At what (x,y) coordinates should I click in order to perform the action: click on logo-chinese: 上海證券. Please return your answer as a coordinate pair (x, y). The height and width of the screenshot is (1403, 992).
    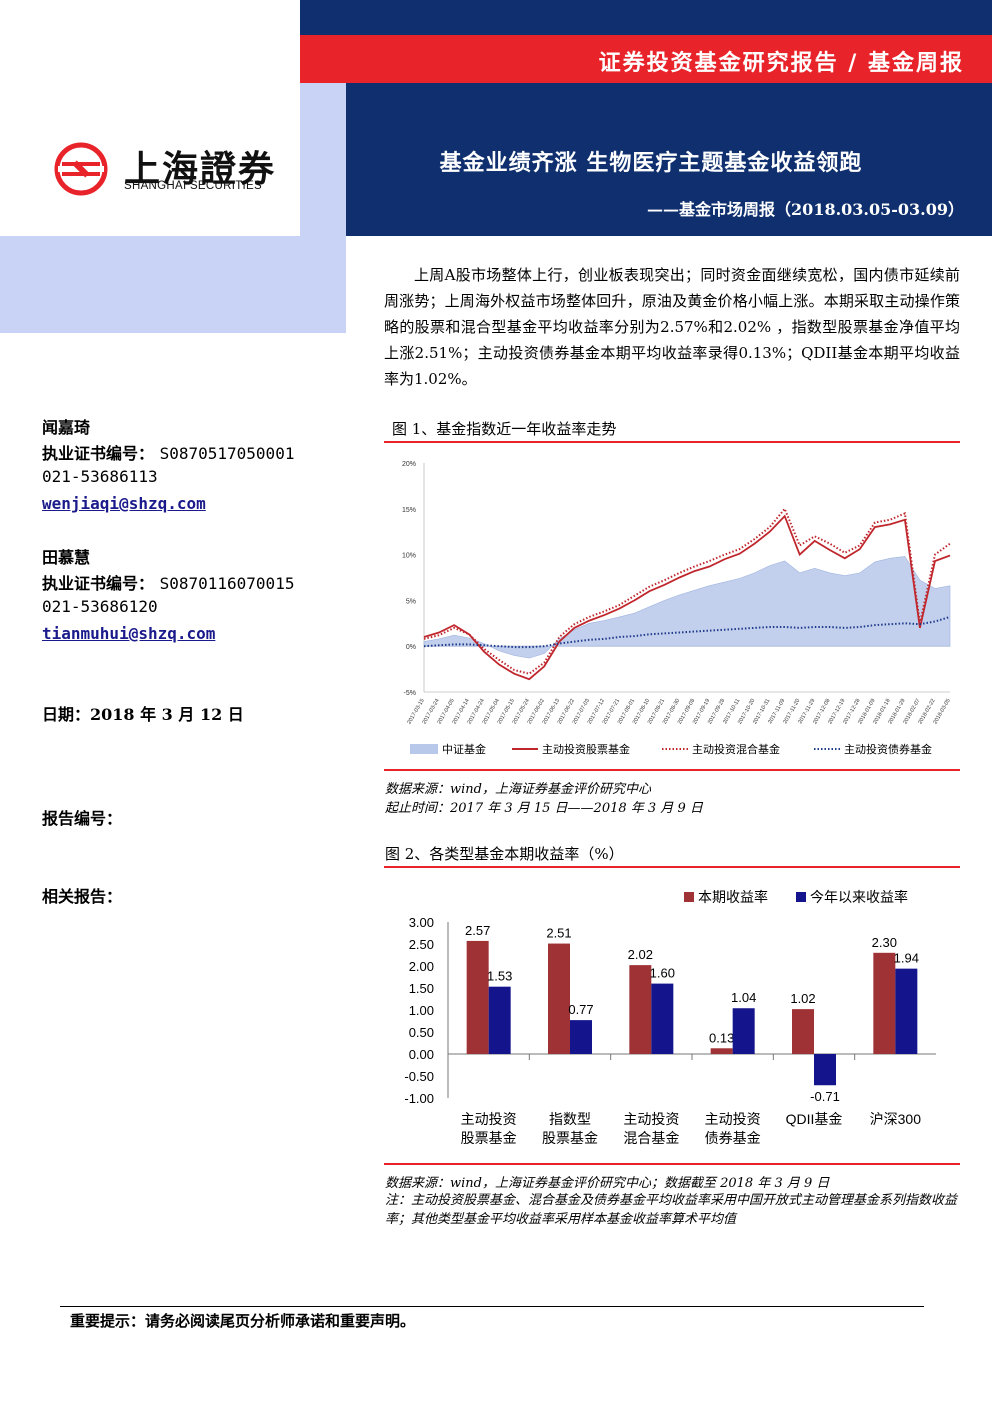
    Looking at the image, I should click on (200, 169).